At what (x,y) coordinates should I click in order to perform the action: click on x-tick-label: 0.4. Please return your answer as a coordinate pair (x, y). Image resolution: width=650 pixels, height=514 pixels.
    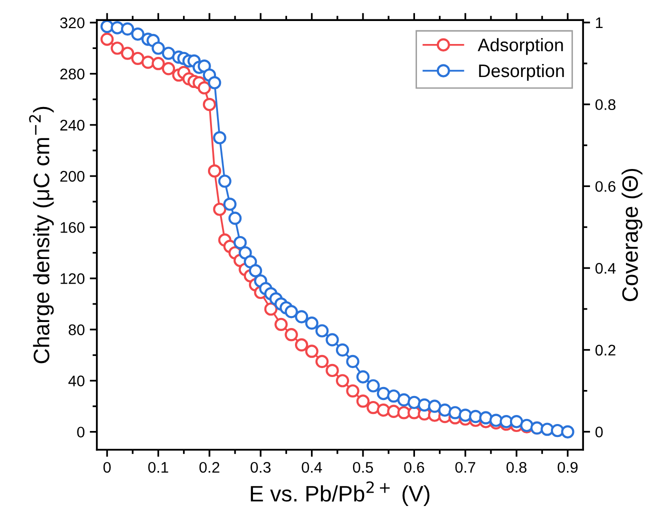
    Looking at the image, I should click on (312, 467).